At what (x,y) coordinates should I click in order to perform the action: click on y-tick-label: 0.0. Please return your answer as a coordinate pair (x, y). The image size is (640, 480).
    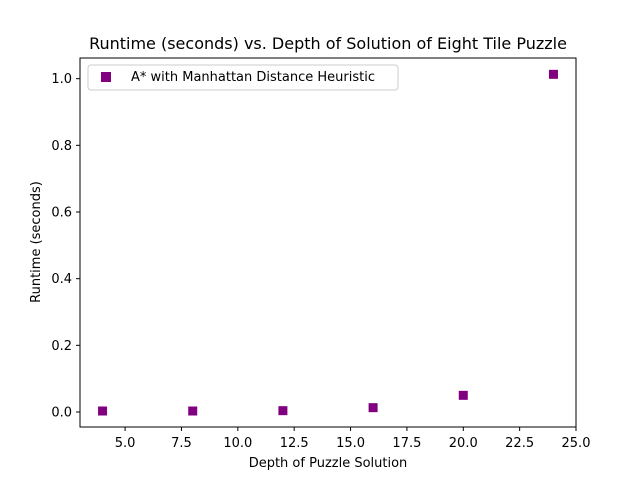
    Looking at the image, I should click on (61, 413).